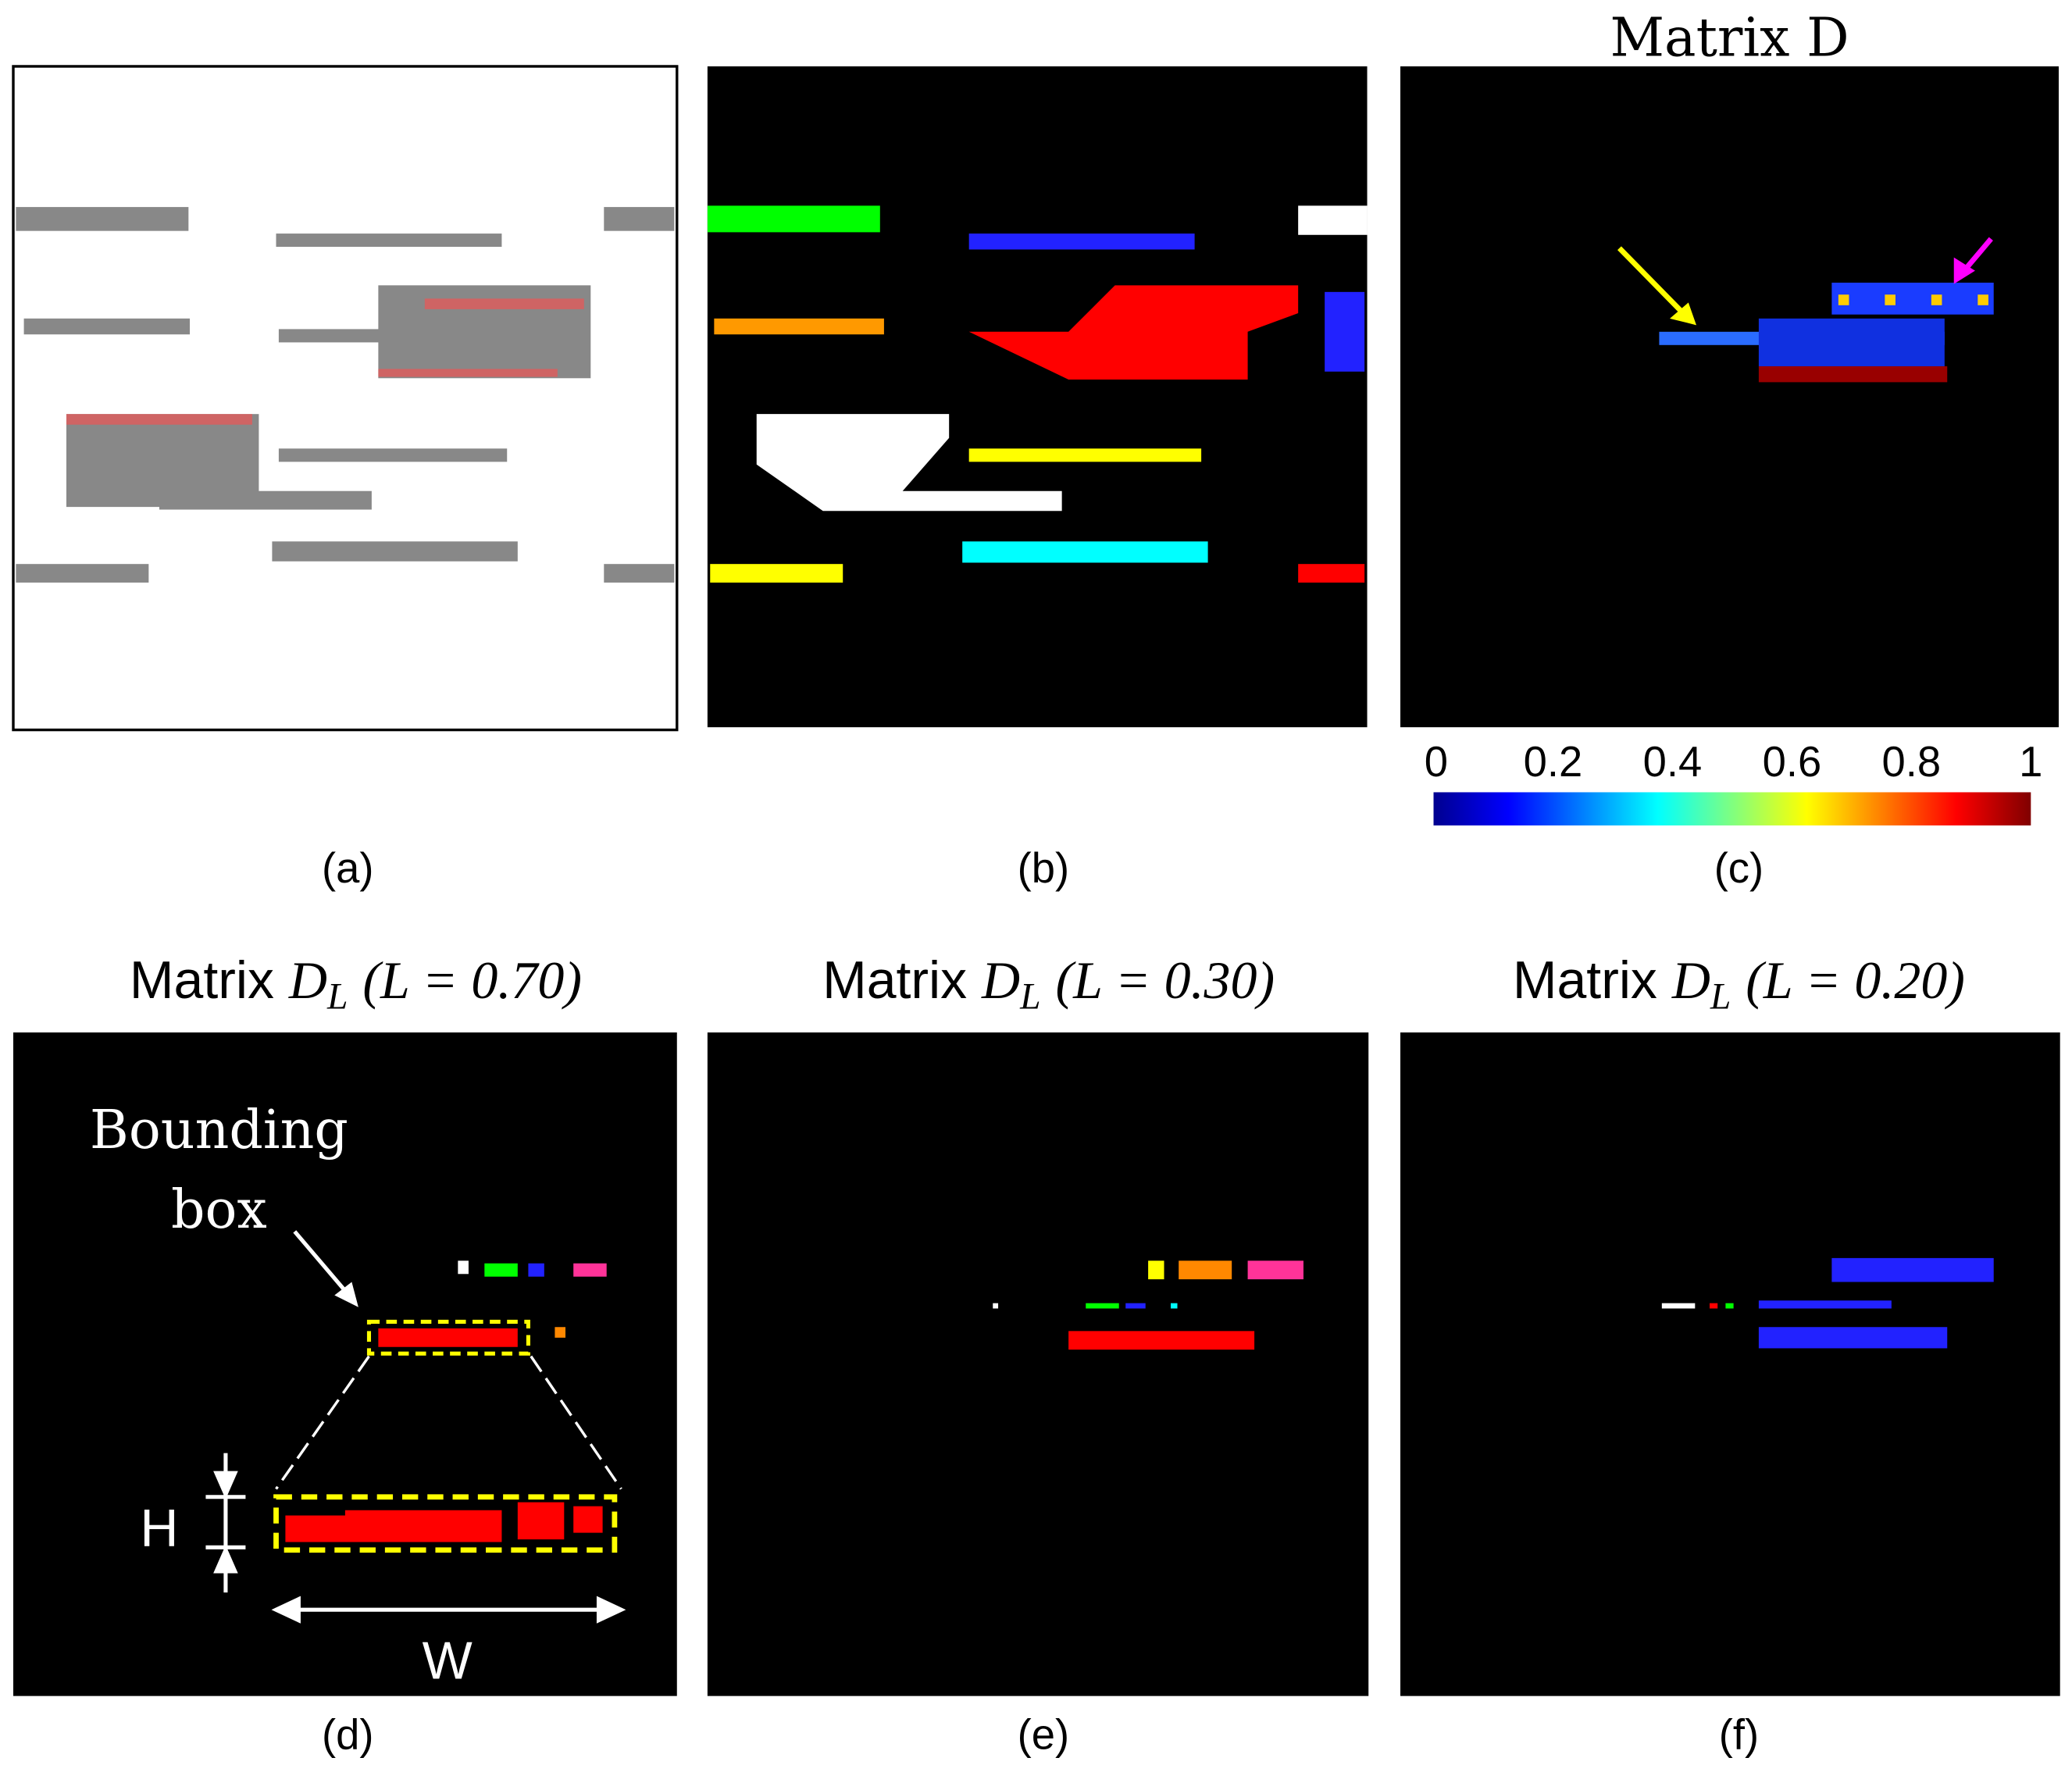 Image resolution: width=2072 pixels, height=1765 pixels. I want to click on colorbar-tick-label: 0.6, so click(1792, 762).